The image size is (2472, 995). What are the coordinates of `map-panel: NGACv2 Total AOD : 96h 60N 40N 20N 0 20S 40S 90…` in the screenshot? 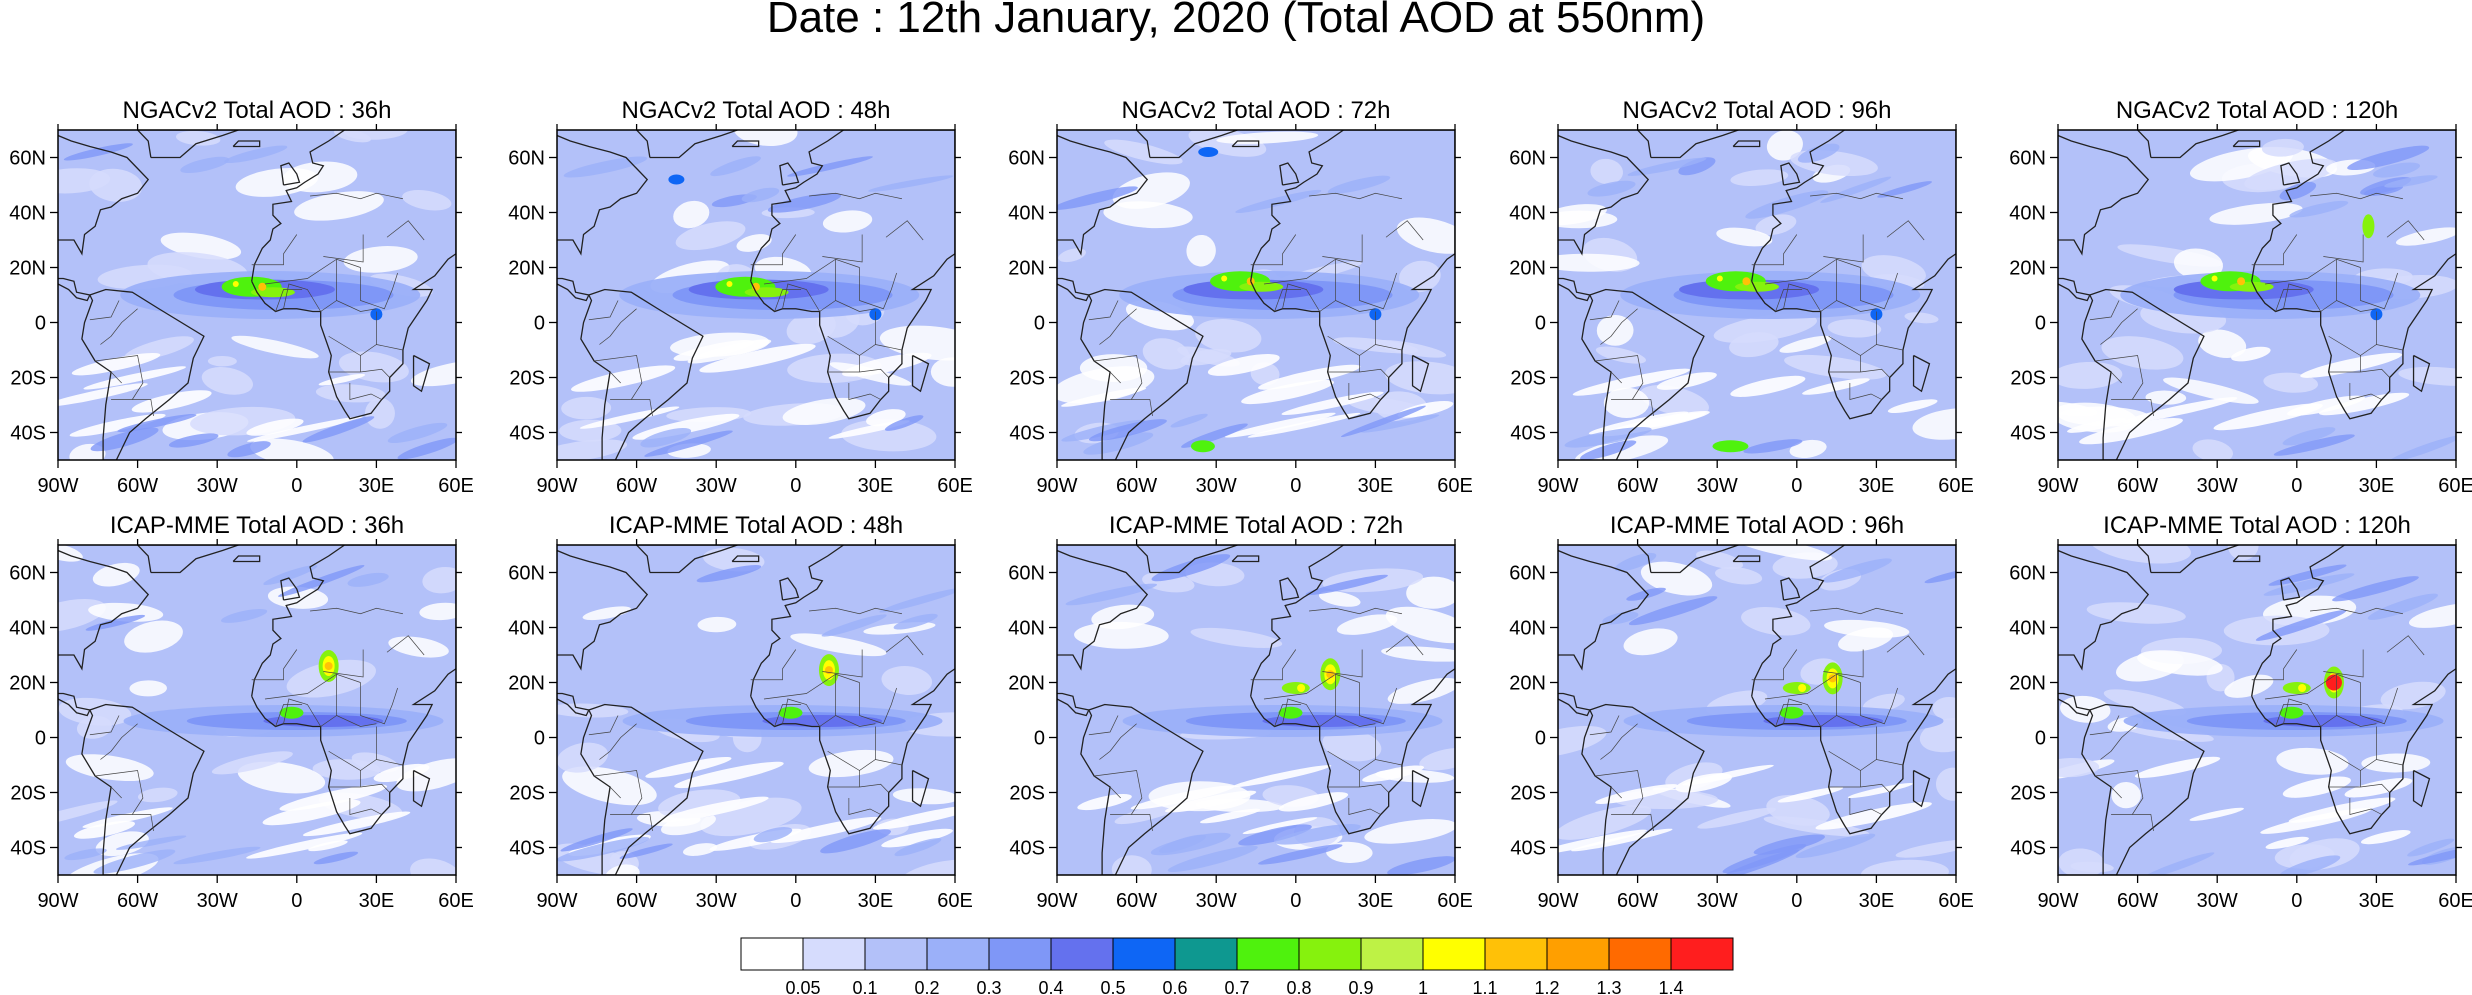 It's located at (1741, 297).